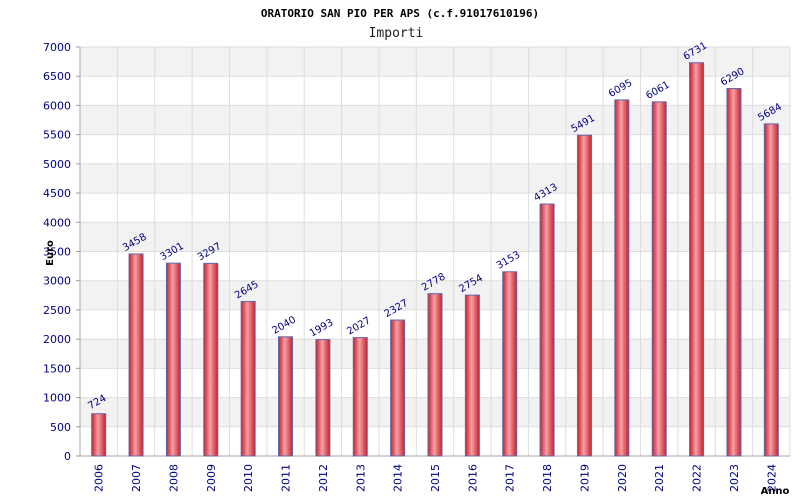  What do you see at coordinates (57, 47) in the screenshot?
I see `y-tick-label: 7000` at bounding box center [57, 47].